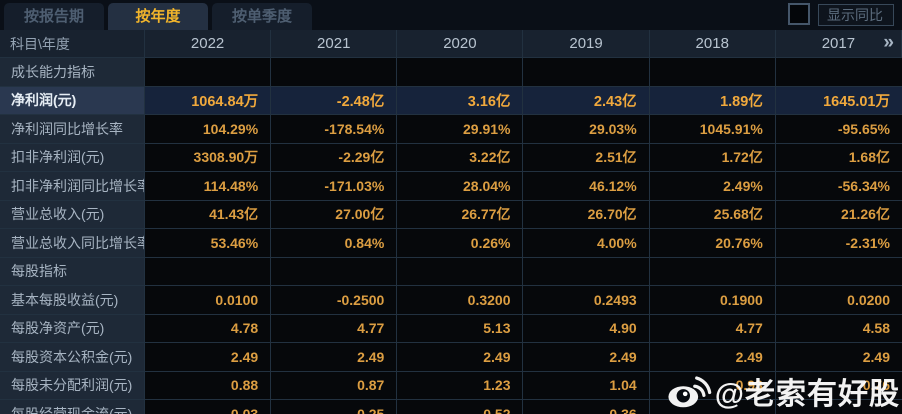 The height and width of the screenshot is (414, 902). What do you see at coordinates (72, 214) in the screenshot?
I see `row-label: 营业总收入(元)` at bounding box center [72, 214].